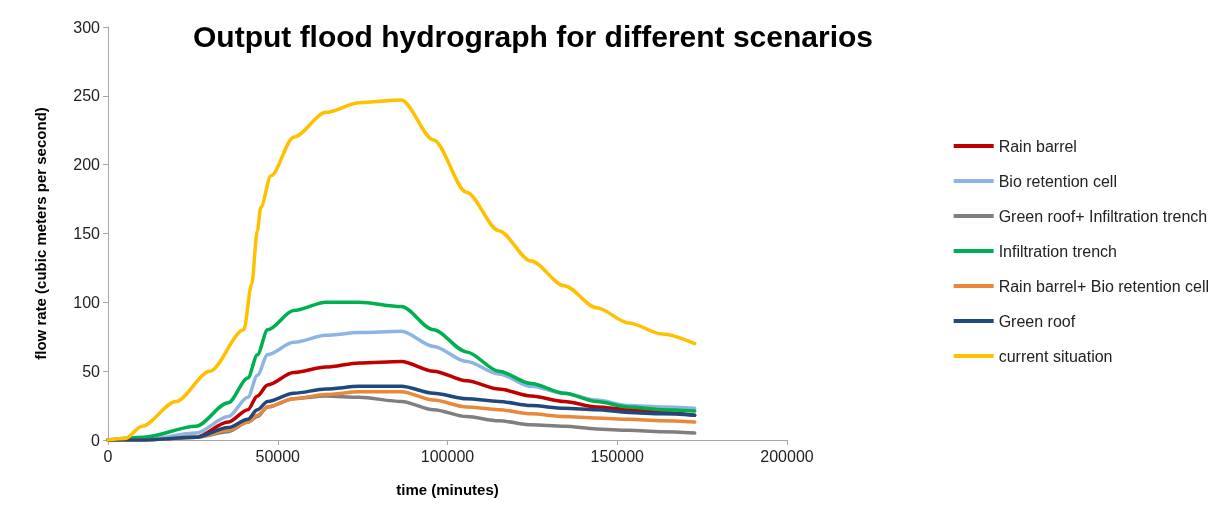 The width and height of the screenshot is (1232, 527). I want to click on legend-label: Green roof+ Infiltration trench, so click(1103, 216).